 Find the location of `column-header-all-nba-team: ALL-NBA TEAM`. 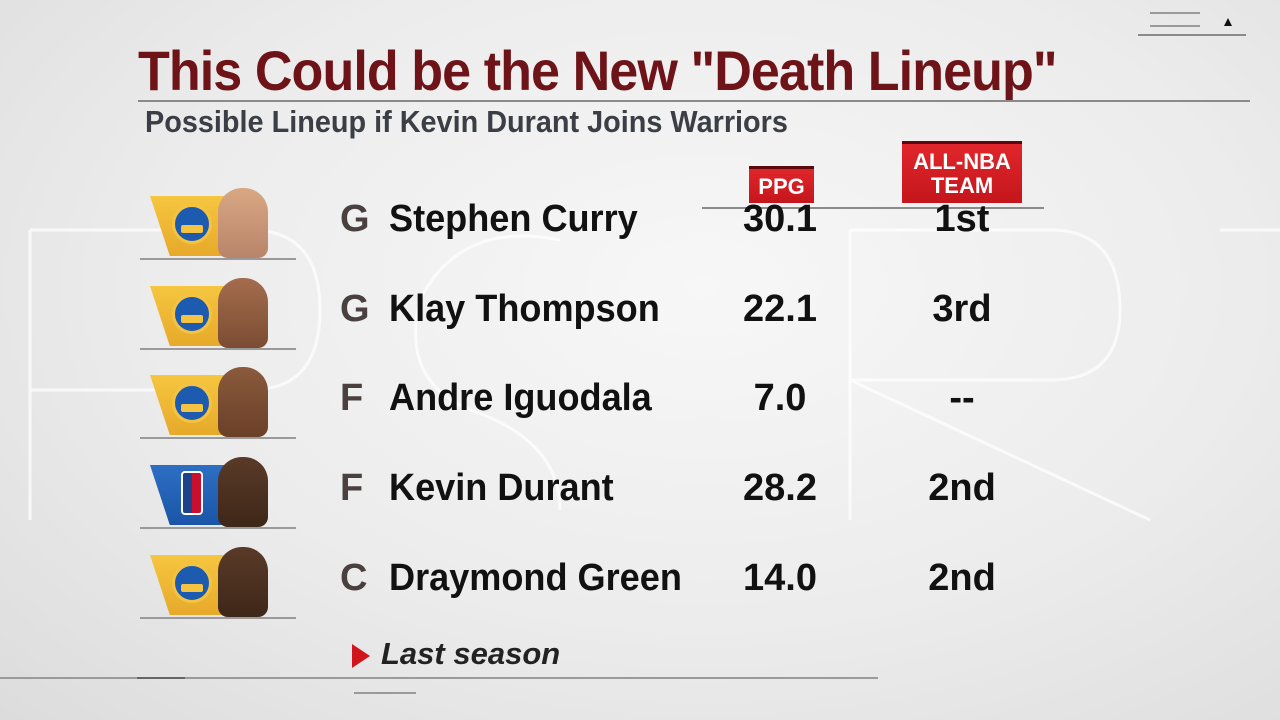

column-header-all-nba-team: ALL-NBA TEAM is located at coordinates (962, 172).